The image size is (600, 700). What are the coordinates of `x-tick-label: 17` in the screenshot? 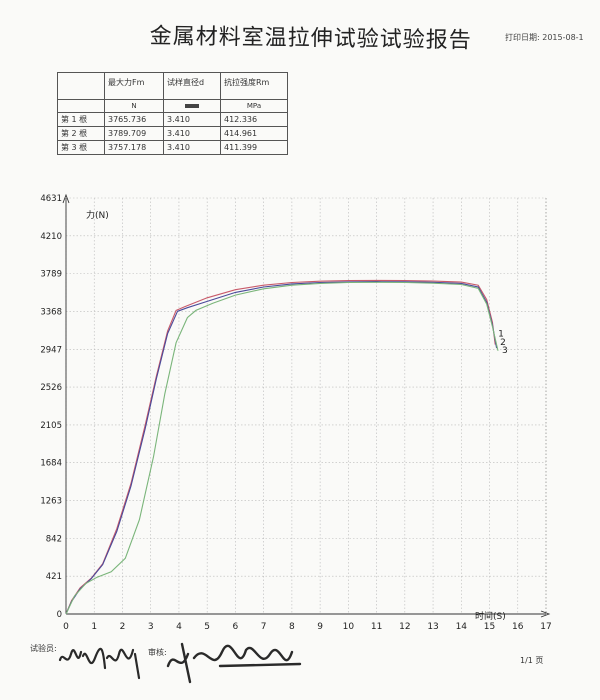 It's located at (545, 627).